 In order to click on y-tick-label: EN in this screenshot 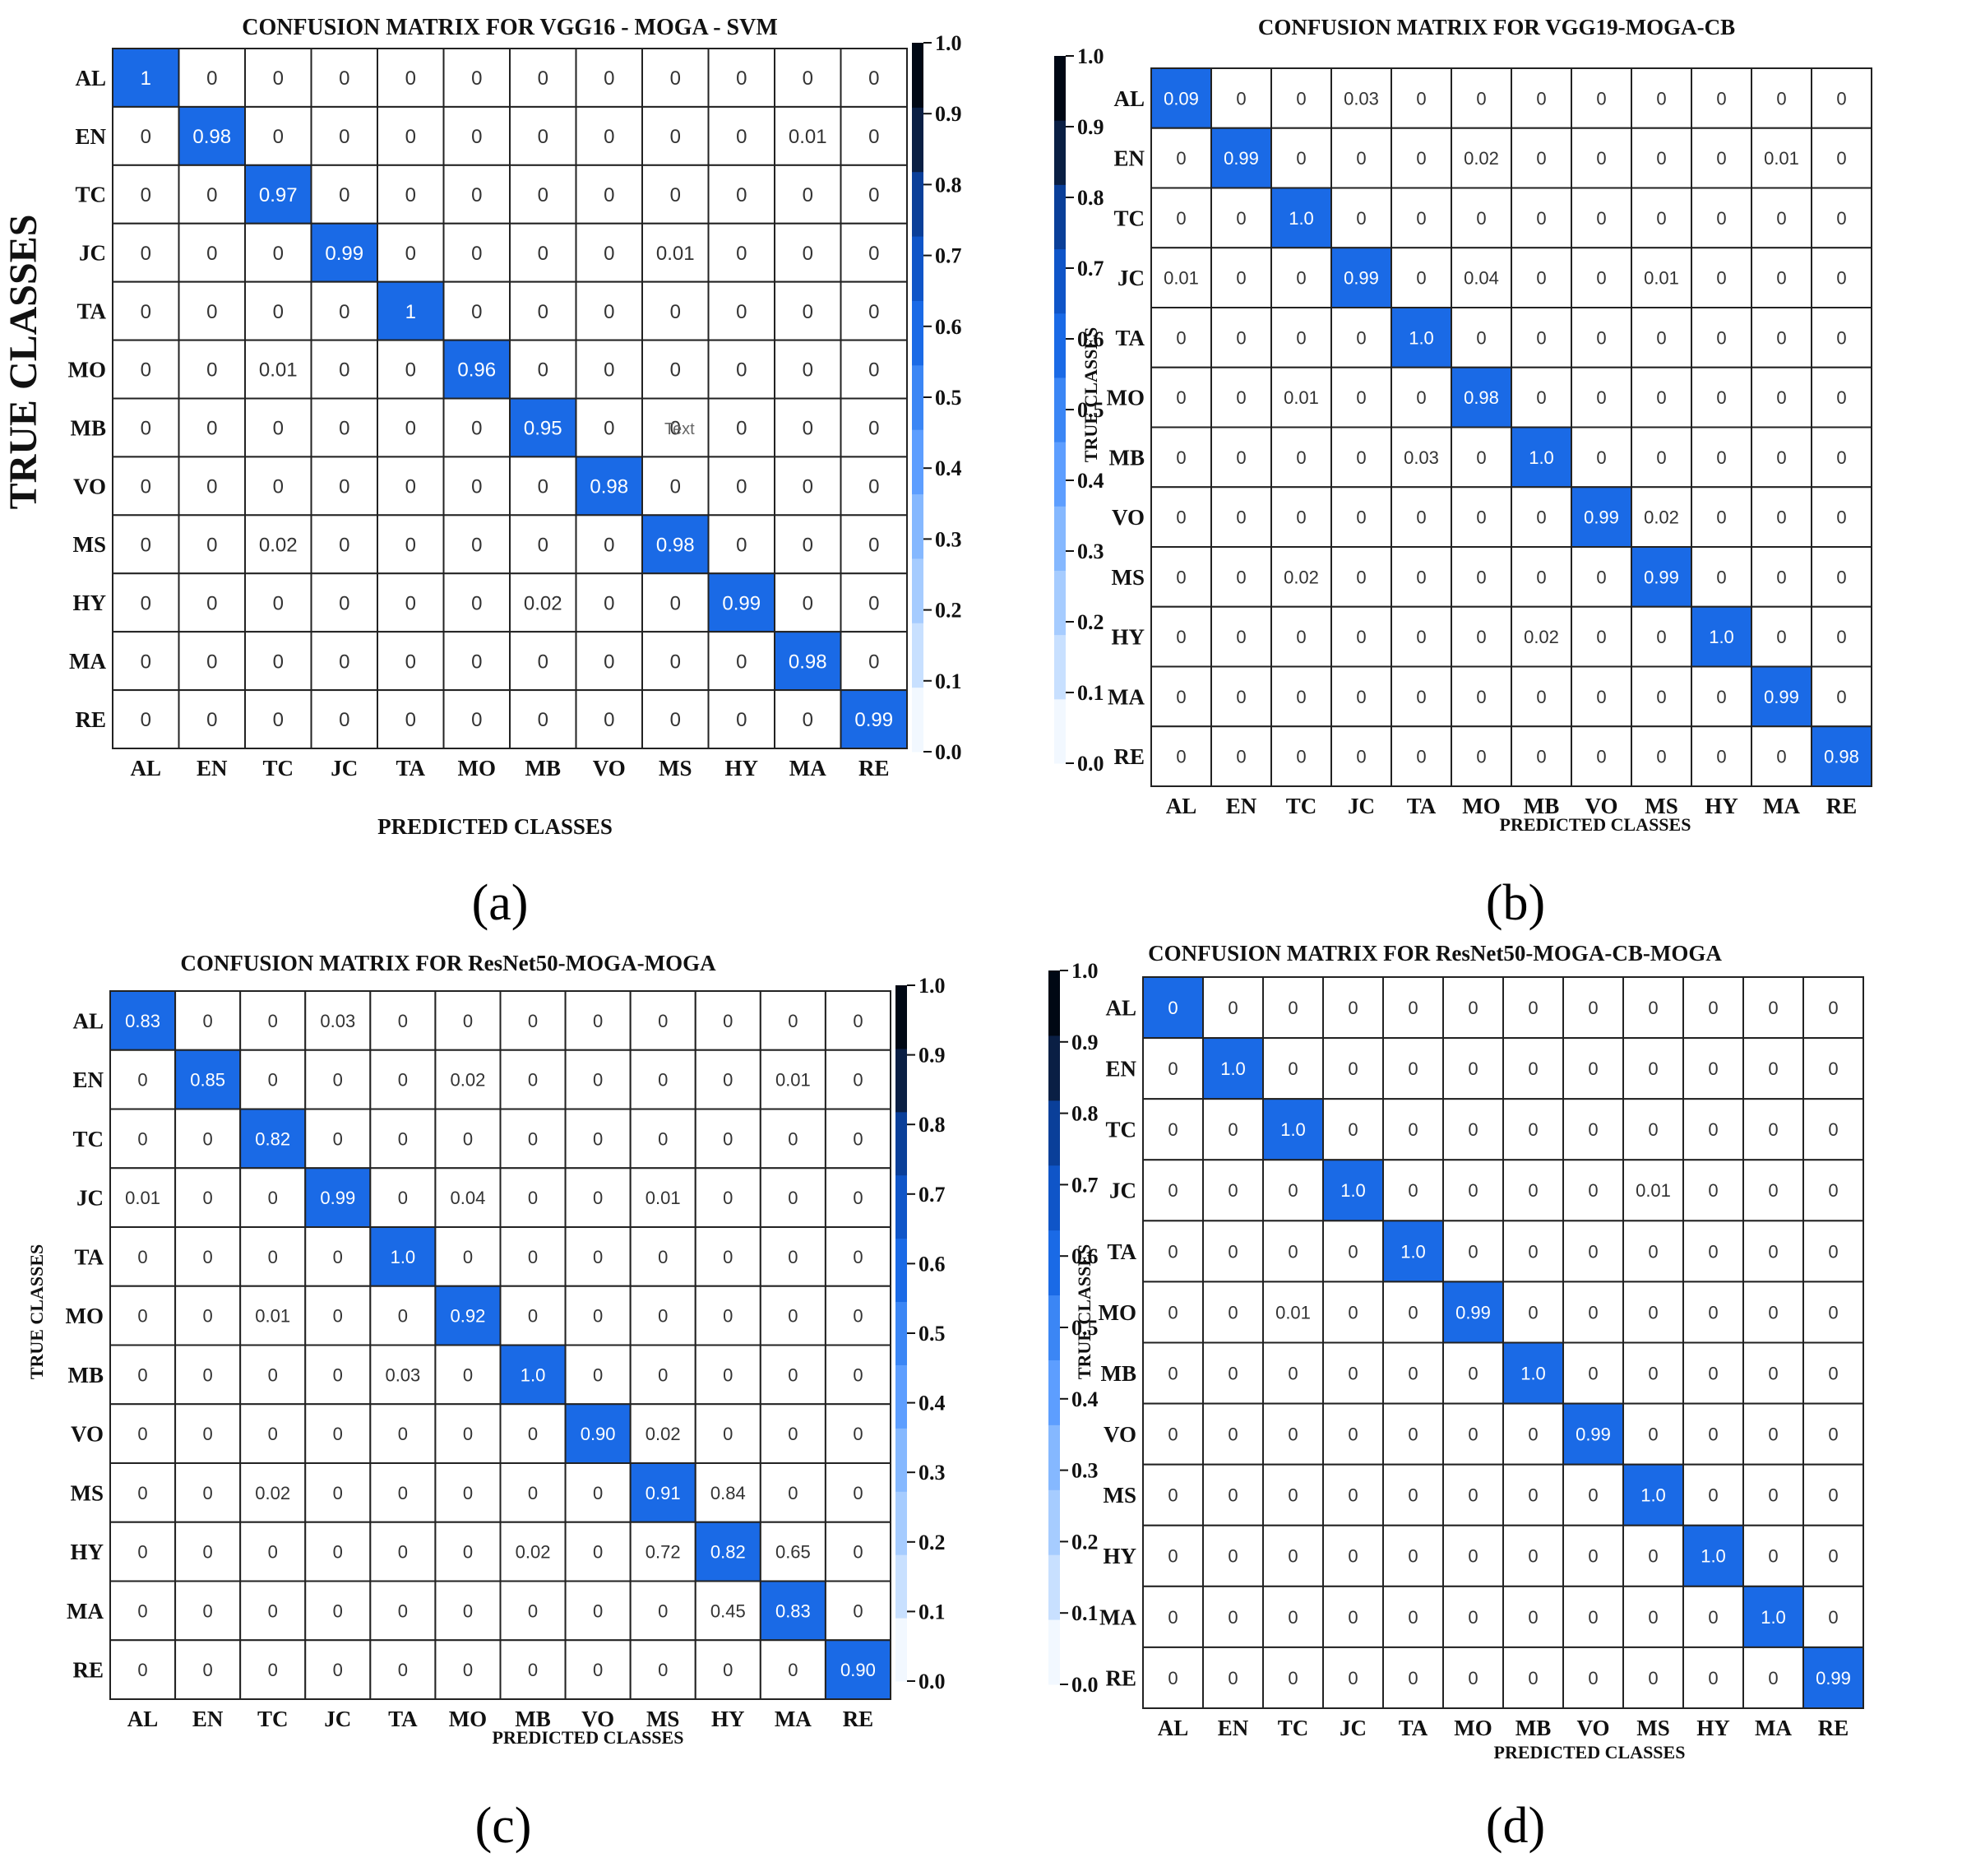, I will do `click(90, 136)`.